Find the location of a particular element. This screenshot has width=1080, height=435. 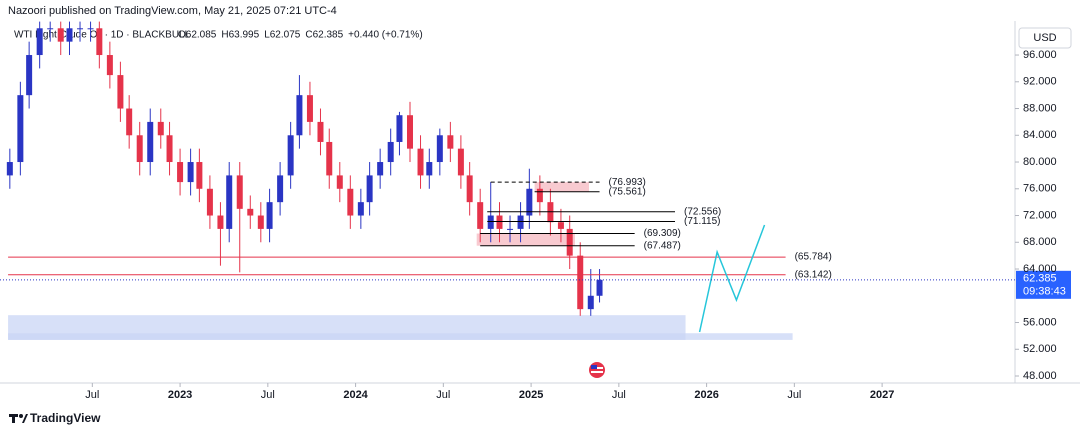

level-label: (69.309) is located at coordinates (662, 233).